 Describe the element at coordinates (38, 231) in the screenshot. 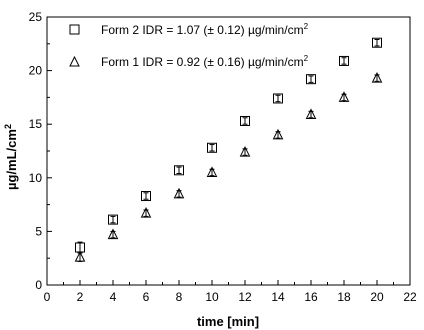

I see `y-tick-label: 5` at that location.